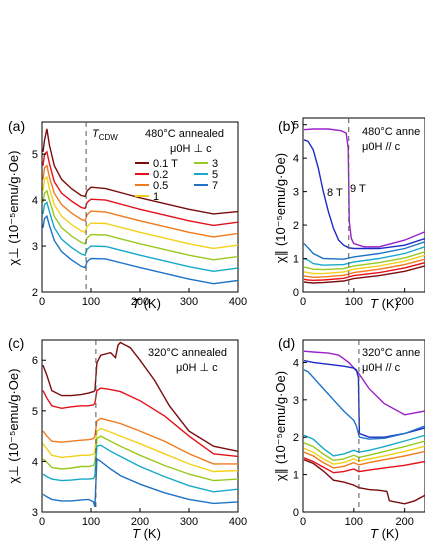 Image resolution: width=425 pixels, height=550 pixels. Describe the element at coordinates (404, 302) in the screenshot. I see `xtick-label-b-2: 200` at that location.